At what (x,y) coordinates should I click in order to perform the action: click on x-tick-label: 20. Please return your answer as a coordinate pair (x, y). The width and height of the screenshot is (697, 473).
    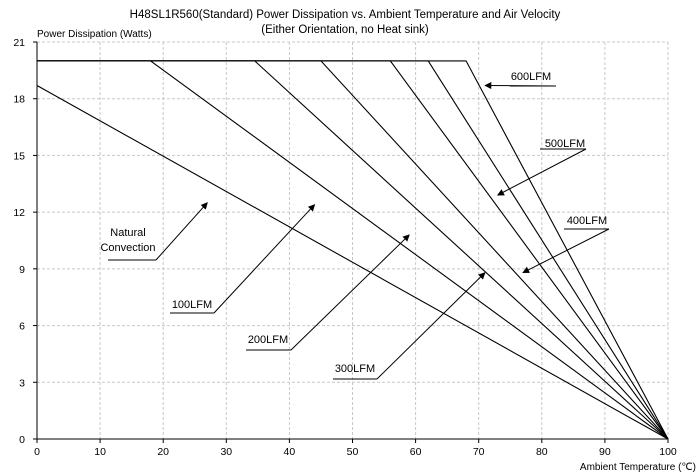
    Looking at the image, I should click on (163, 452).